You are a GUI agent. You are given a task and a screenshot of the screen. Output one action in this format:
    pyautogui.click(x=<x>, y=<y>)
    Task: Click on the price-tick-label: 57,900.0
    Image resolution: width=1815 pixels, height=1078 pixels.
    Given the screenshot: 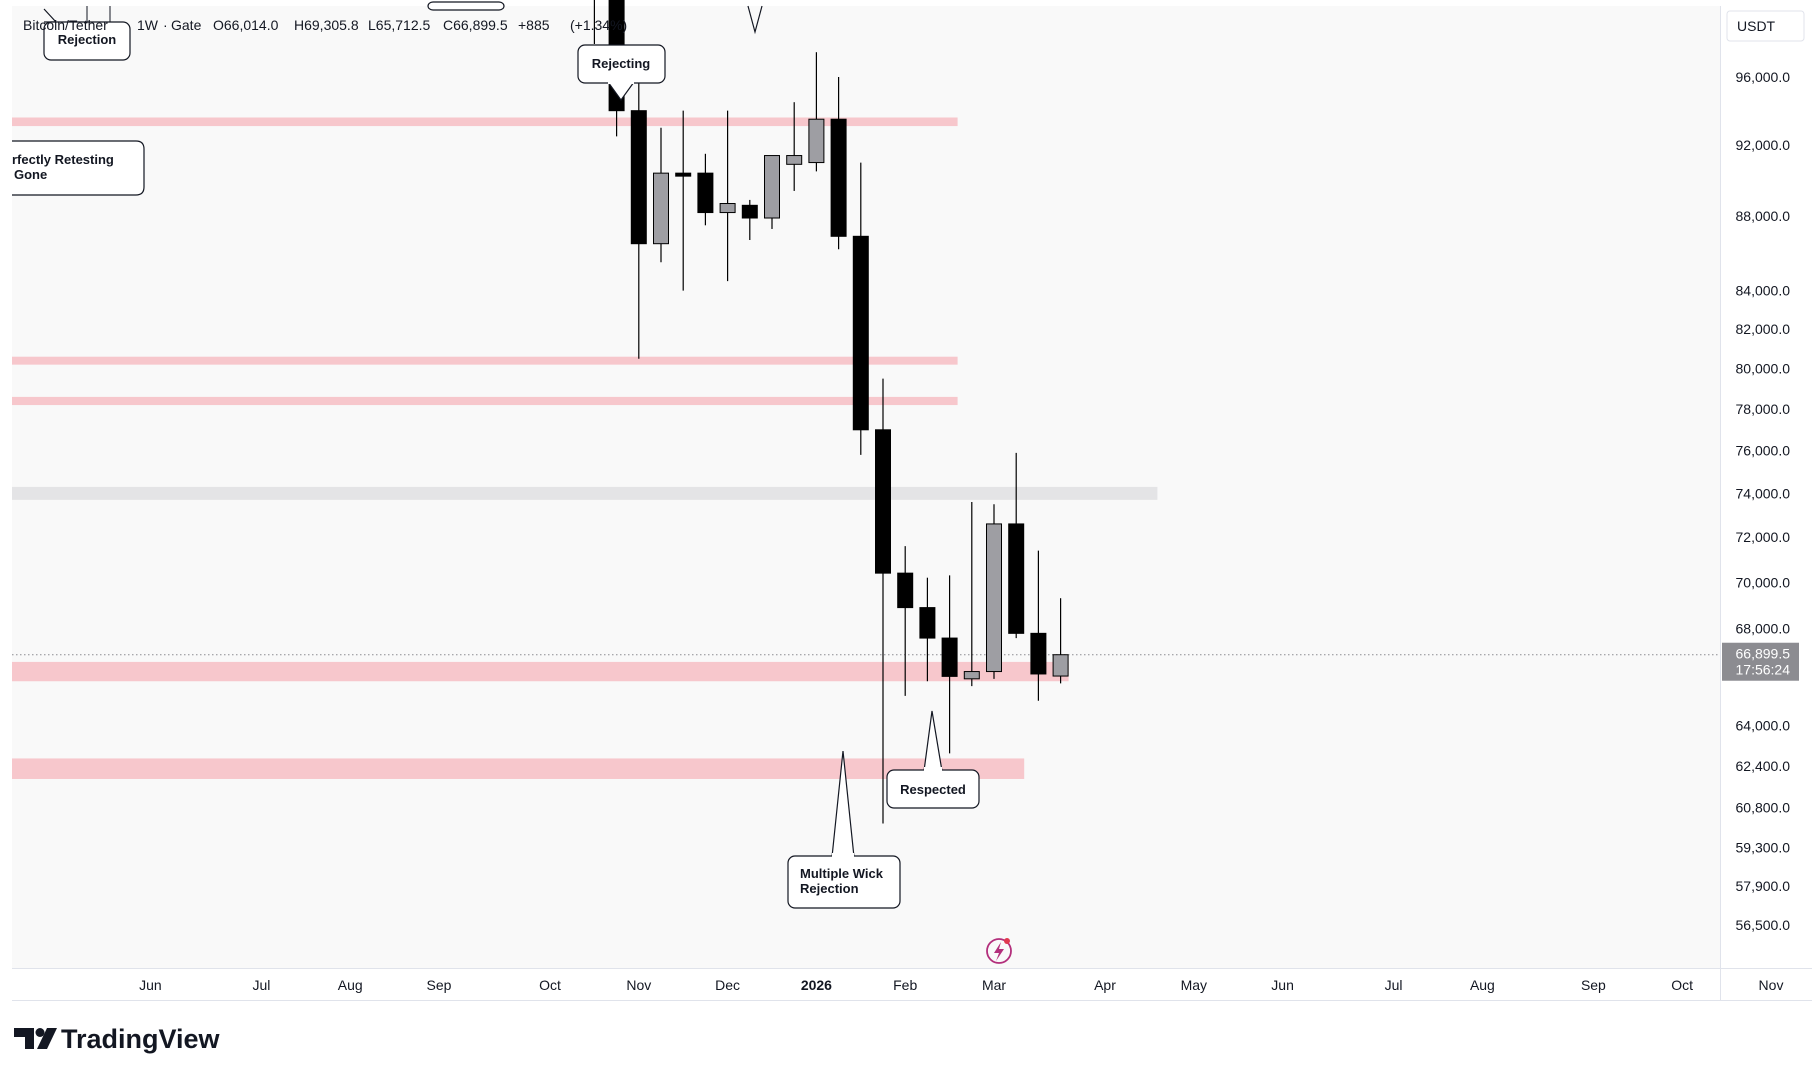 What is the action you would take?
    pyautogui.click(x=1763, y=886)
    